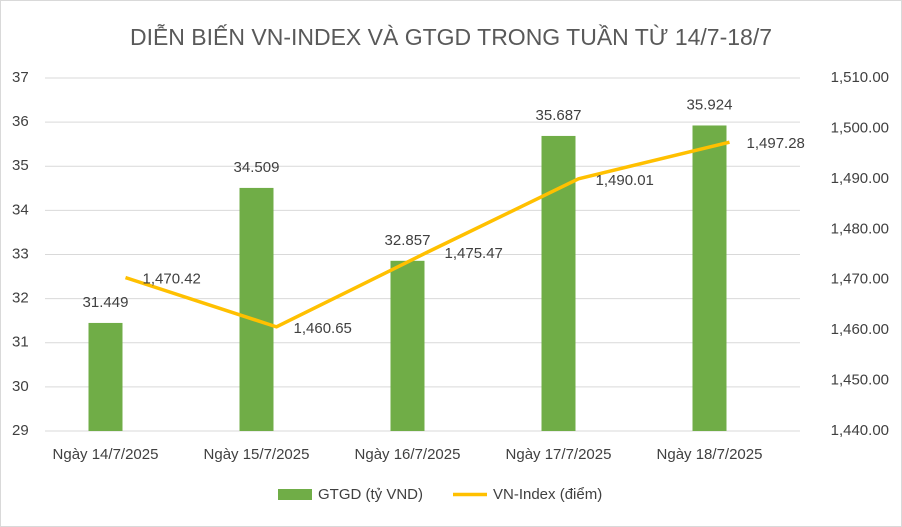  I want to click on y-tick-label: 29, so click(20, 430).